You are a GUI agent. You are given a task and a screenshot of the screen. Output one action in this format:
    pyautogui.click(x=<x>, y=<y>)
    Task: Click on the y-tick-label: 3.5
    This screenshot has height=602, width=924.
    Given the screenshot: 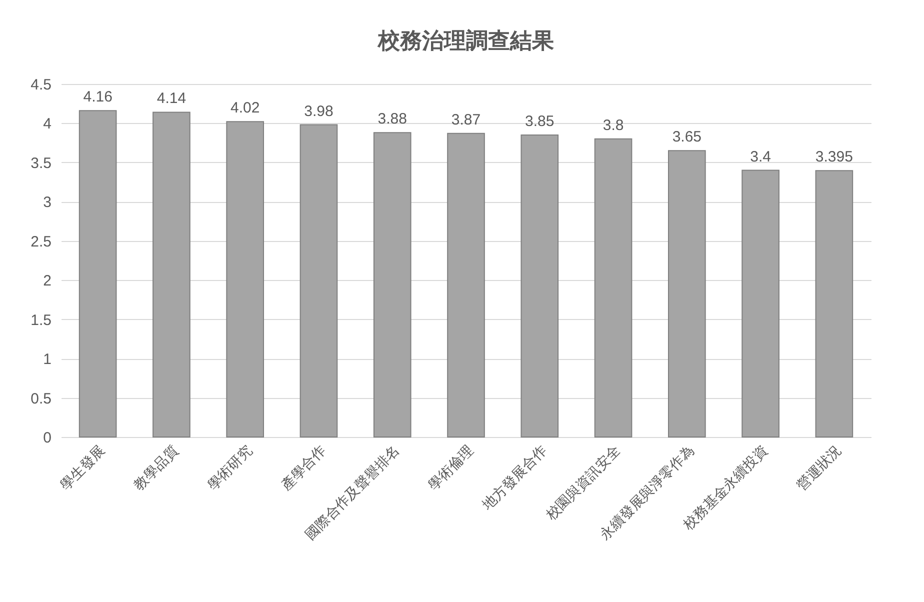 What is the action you would take?
    pyautogui.click(x=41, y=163)
    